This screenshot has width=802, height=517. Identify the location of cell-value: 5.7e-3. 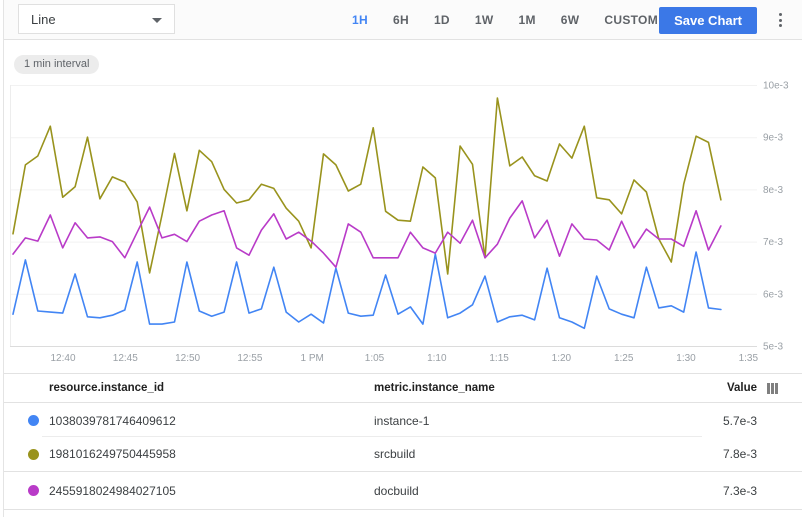
(739, 420).